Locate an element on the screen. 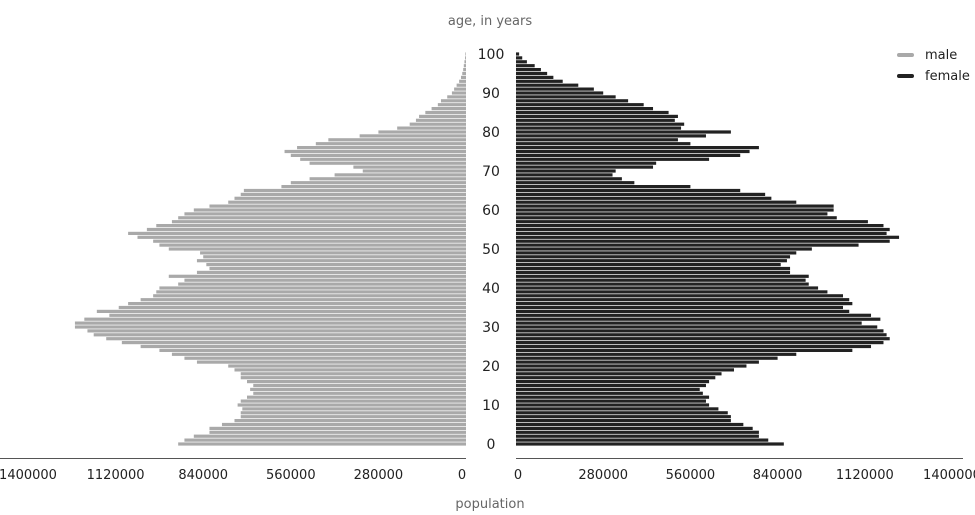 The width and height of the screenshot is (975, 515). age-tick-50: 50 is located at coordinates (491, 250).